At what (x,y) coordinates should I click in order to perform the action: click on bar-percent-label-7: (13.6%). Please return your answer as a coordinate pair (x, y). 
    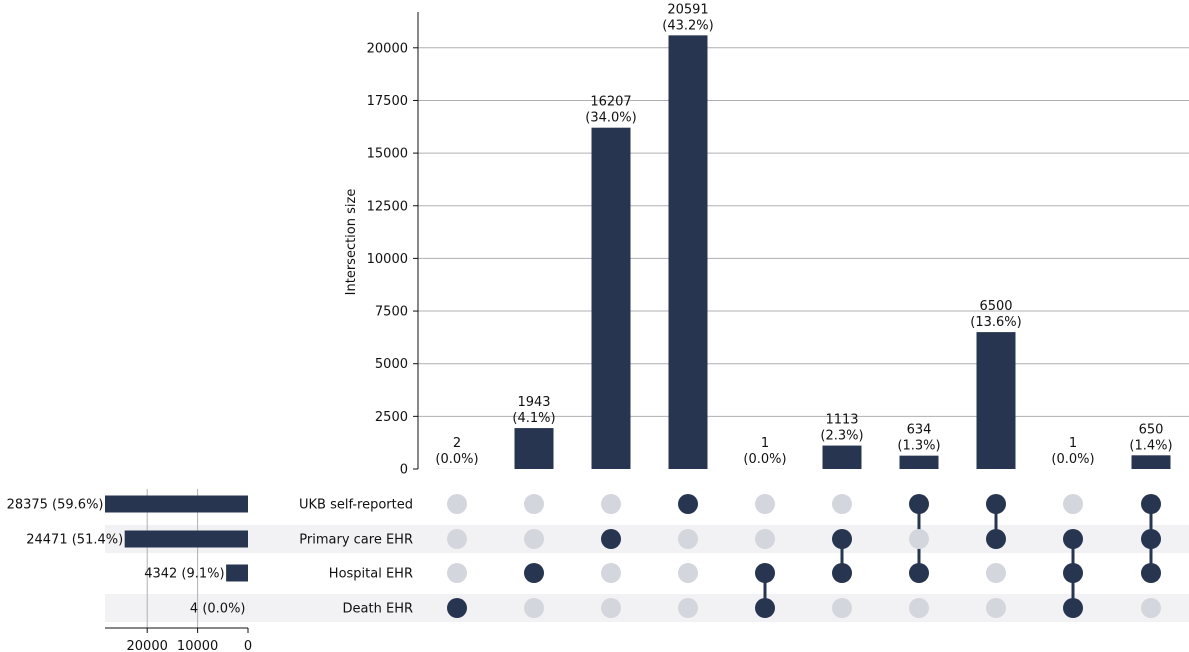
    Looking at the image, I should click on (995, 322).